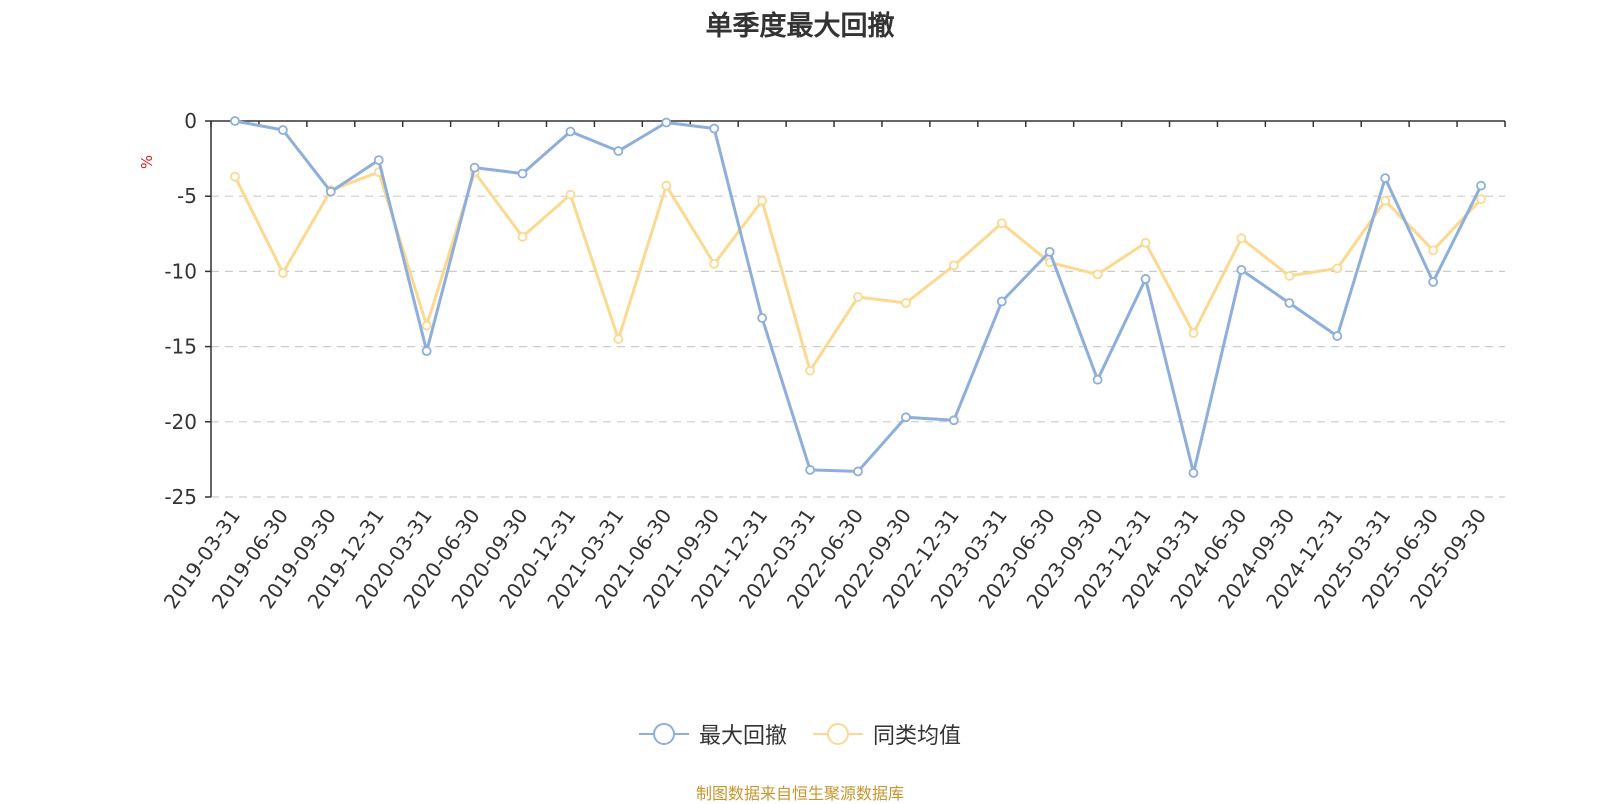 The image size is (1600, 804). I want to click on legend-item-max-drawdown: 最大回撤, so click(712, 734).